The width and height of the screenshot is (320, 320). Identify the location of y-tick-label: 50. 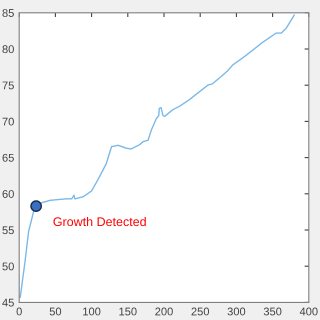
(8, 266).